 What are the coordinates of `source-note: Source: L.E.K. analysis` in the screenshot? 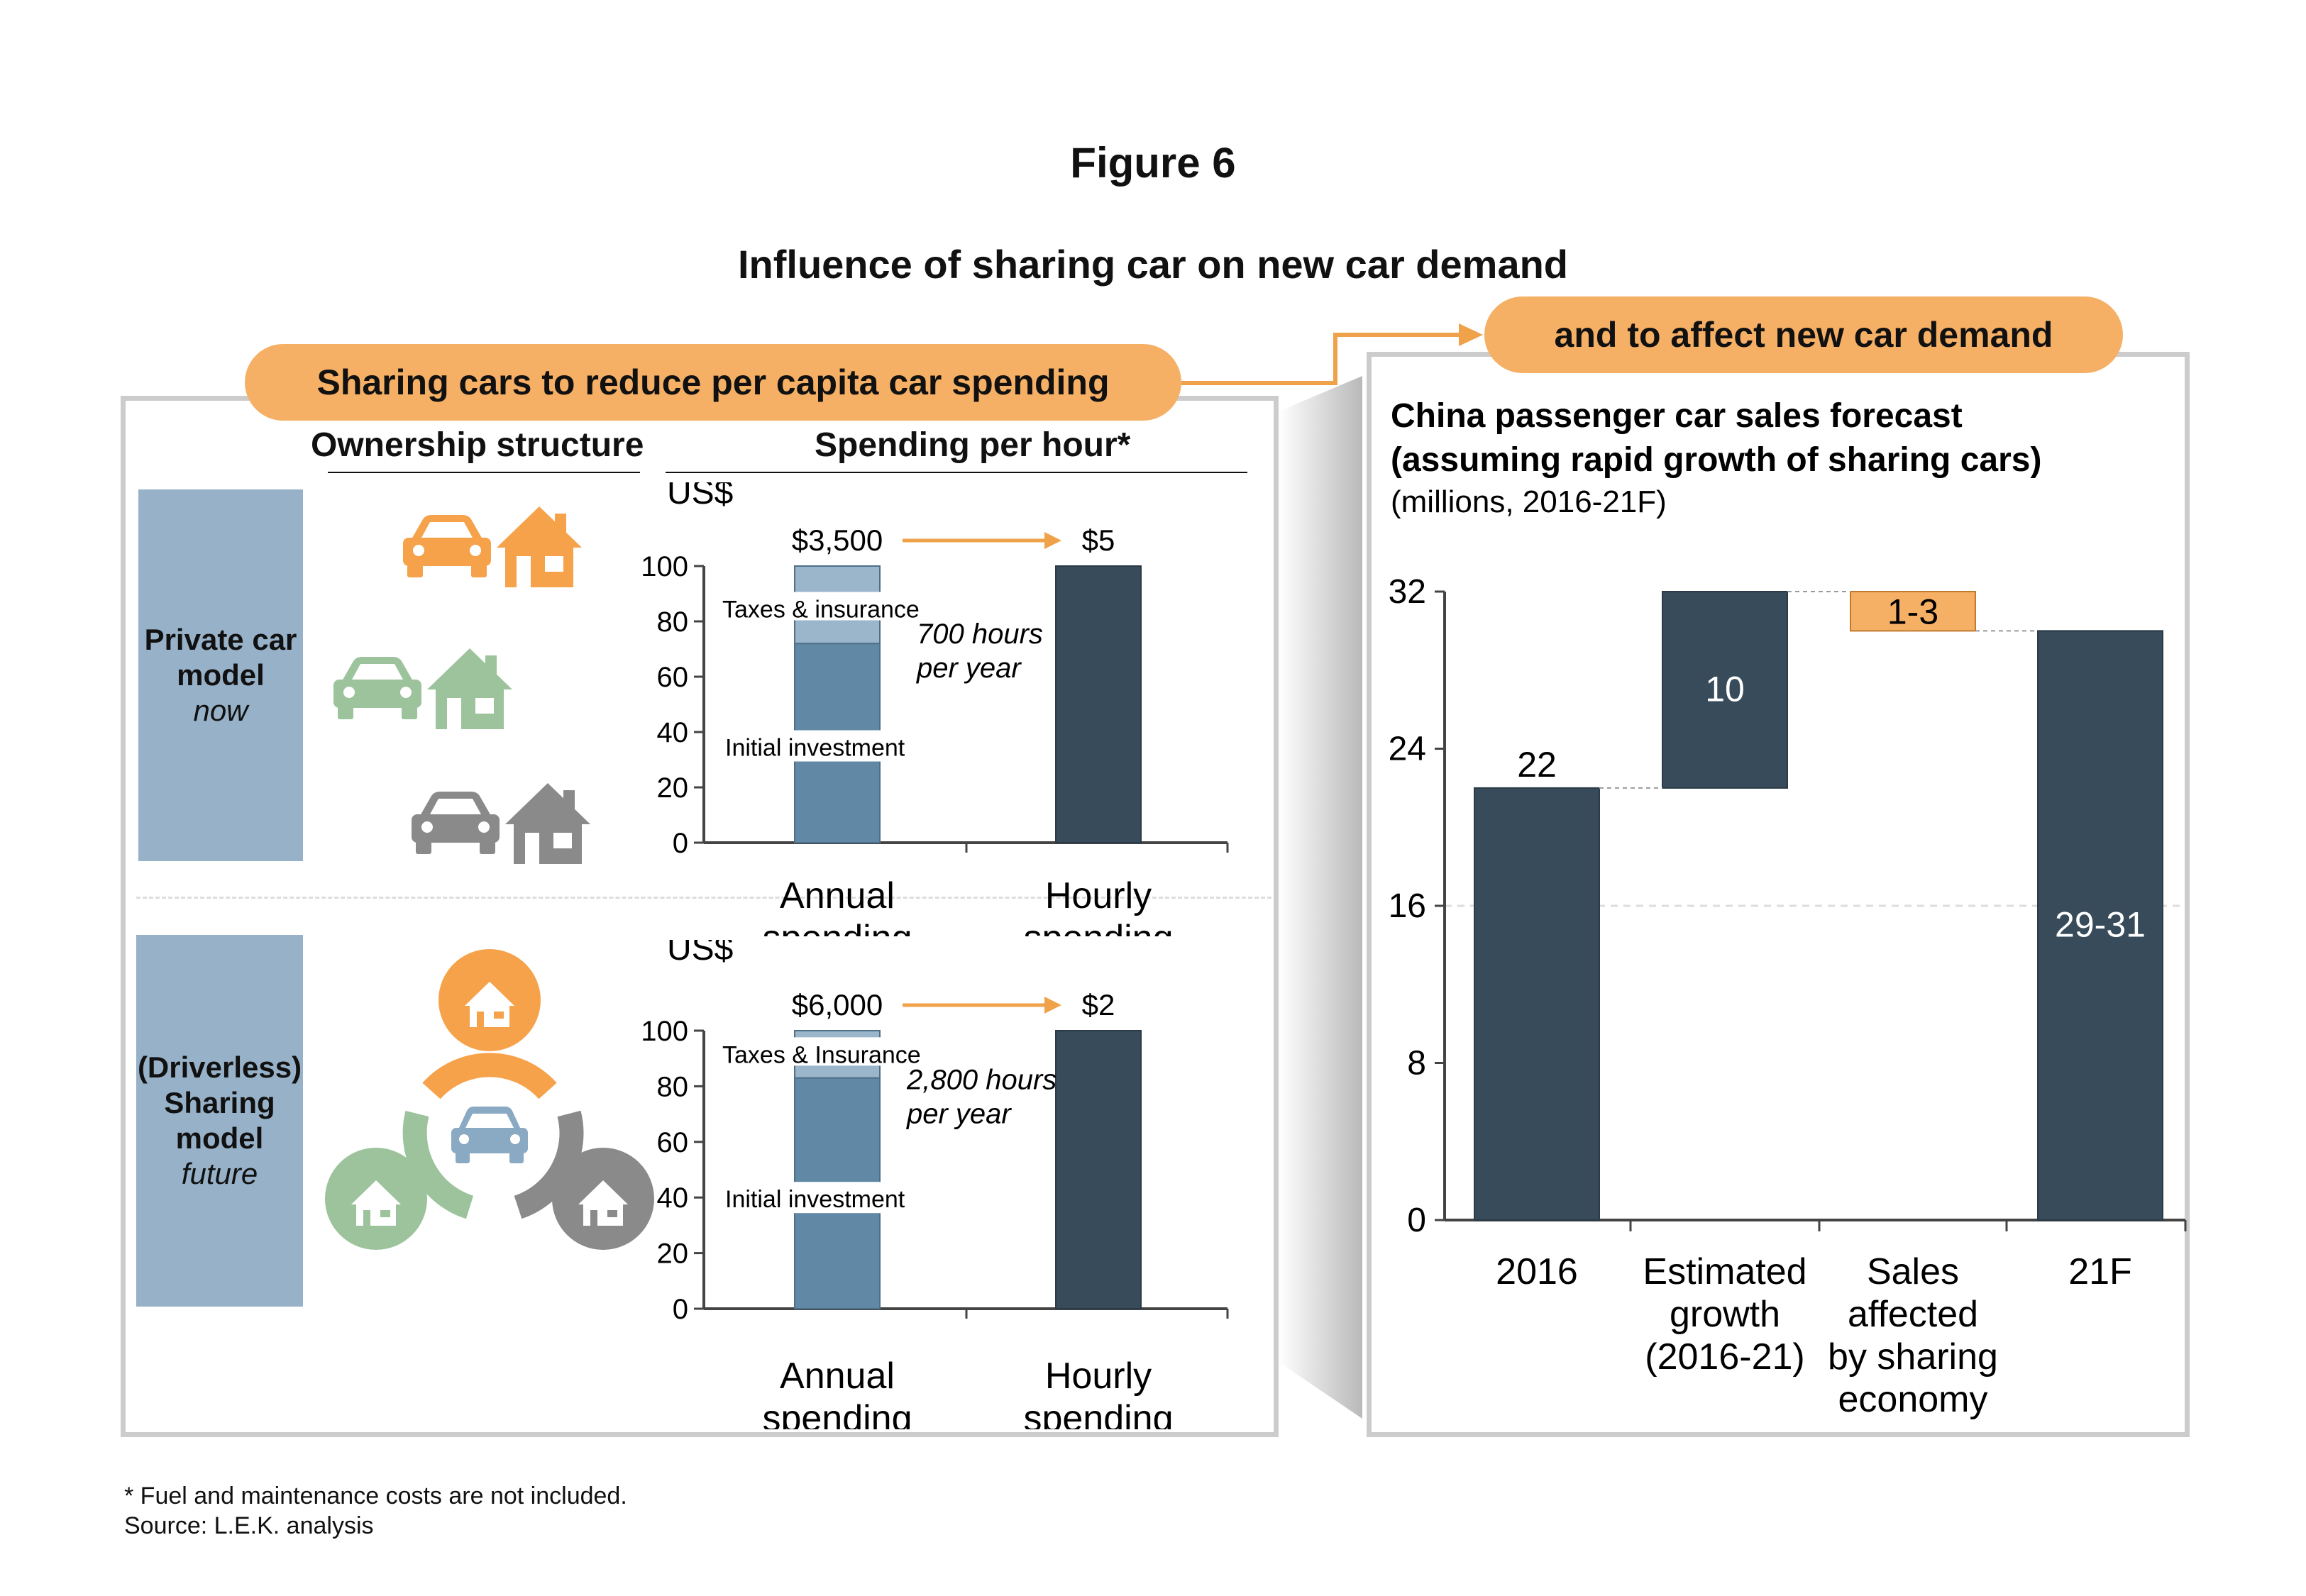 It's located at (249, 1526).